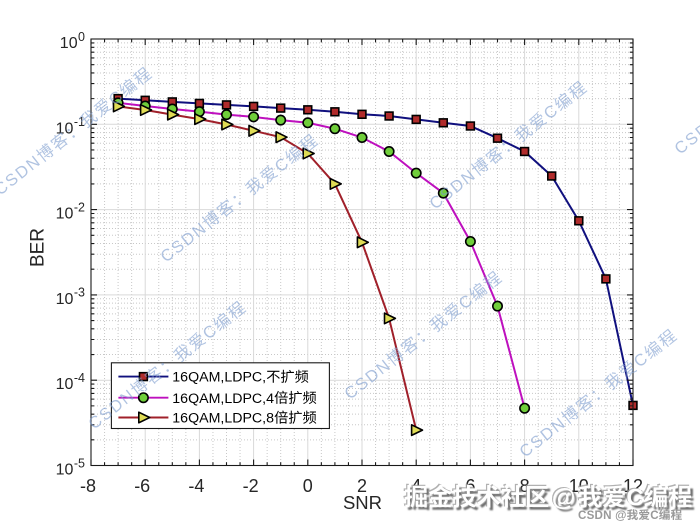 Image resolution: width=700 pixels, height=525 pixels. Describe the element at coordinates (362, 502) in the screenshot. I see `svg-text: SNR` at that location.